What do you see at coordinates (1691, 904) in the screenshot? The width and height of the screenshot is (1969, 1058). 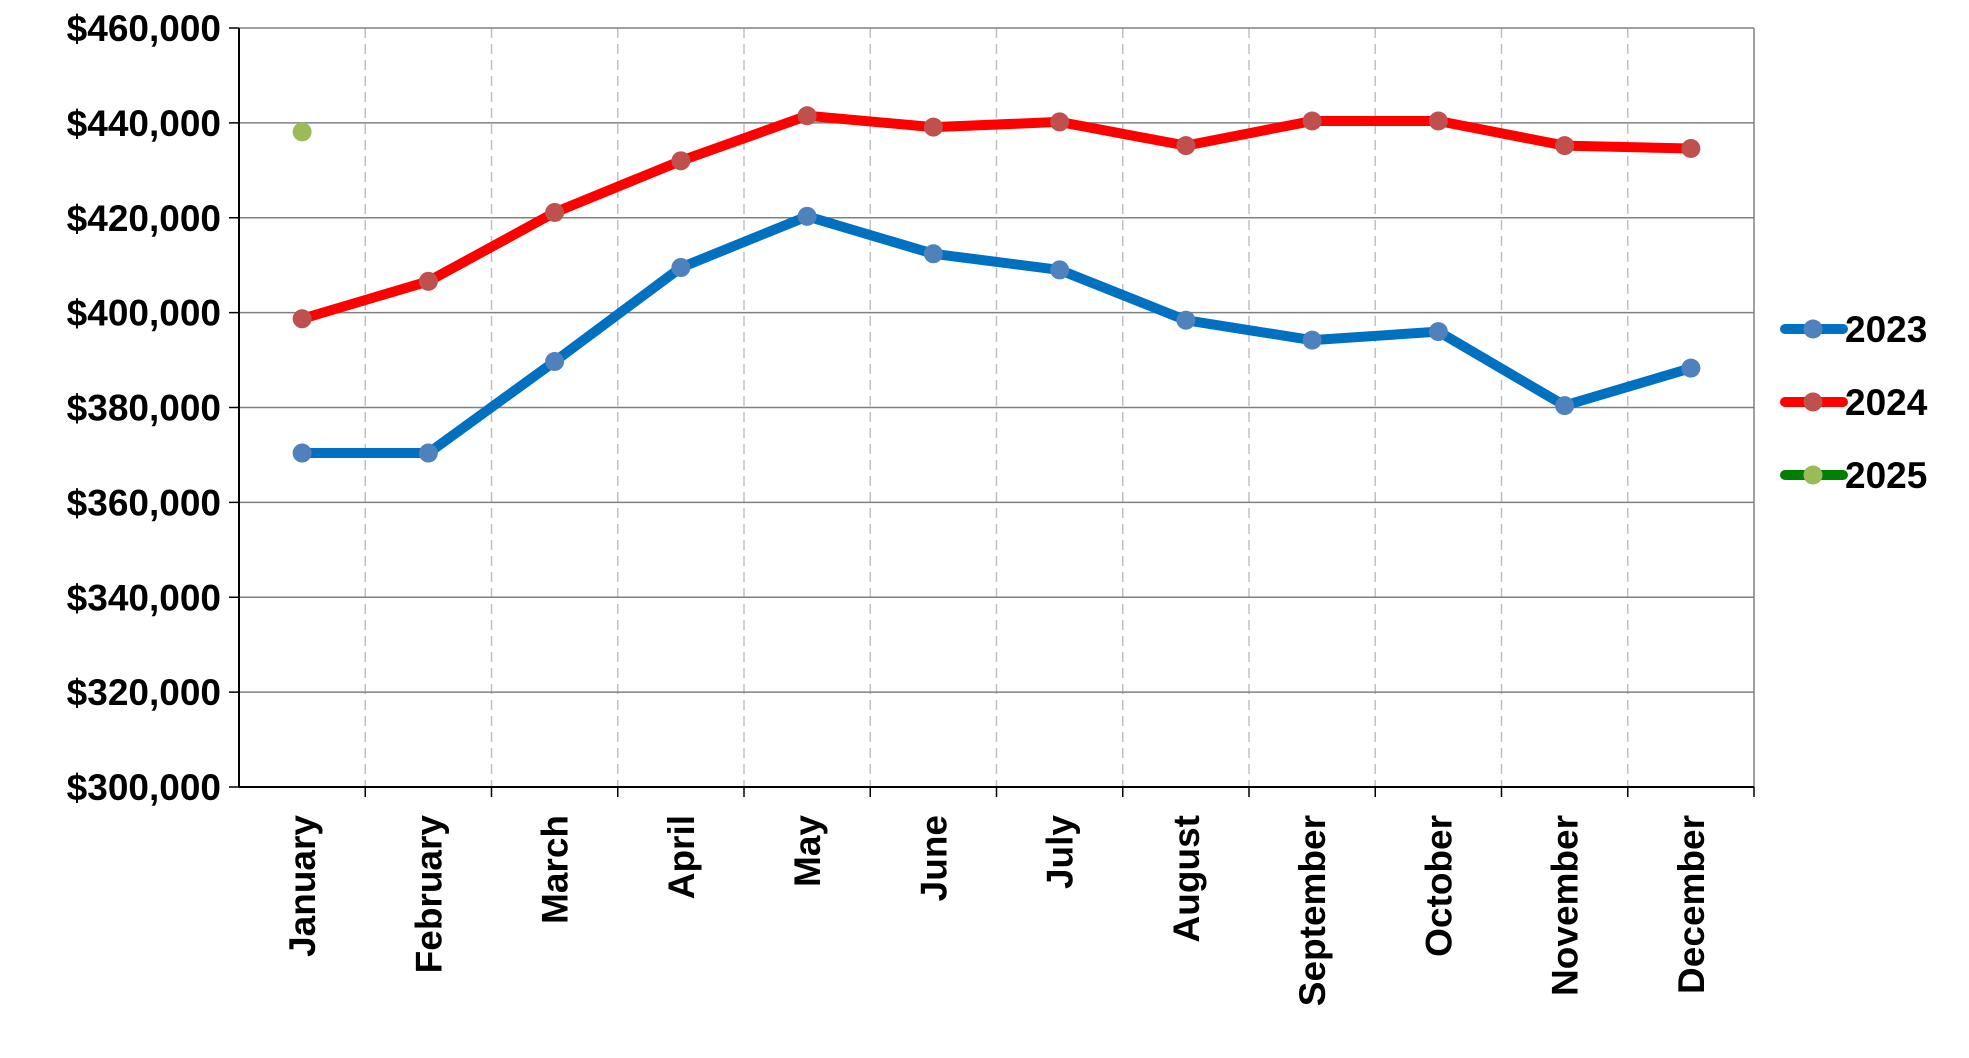 I see `x-tick-label: December` at bounding box center [1691, 904].